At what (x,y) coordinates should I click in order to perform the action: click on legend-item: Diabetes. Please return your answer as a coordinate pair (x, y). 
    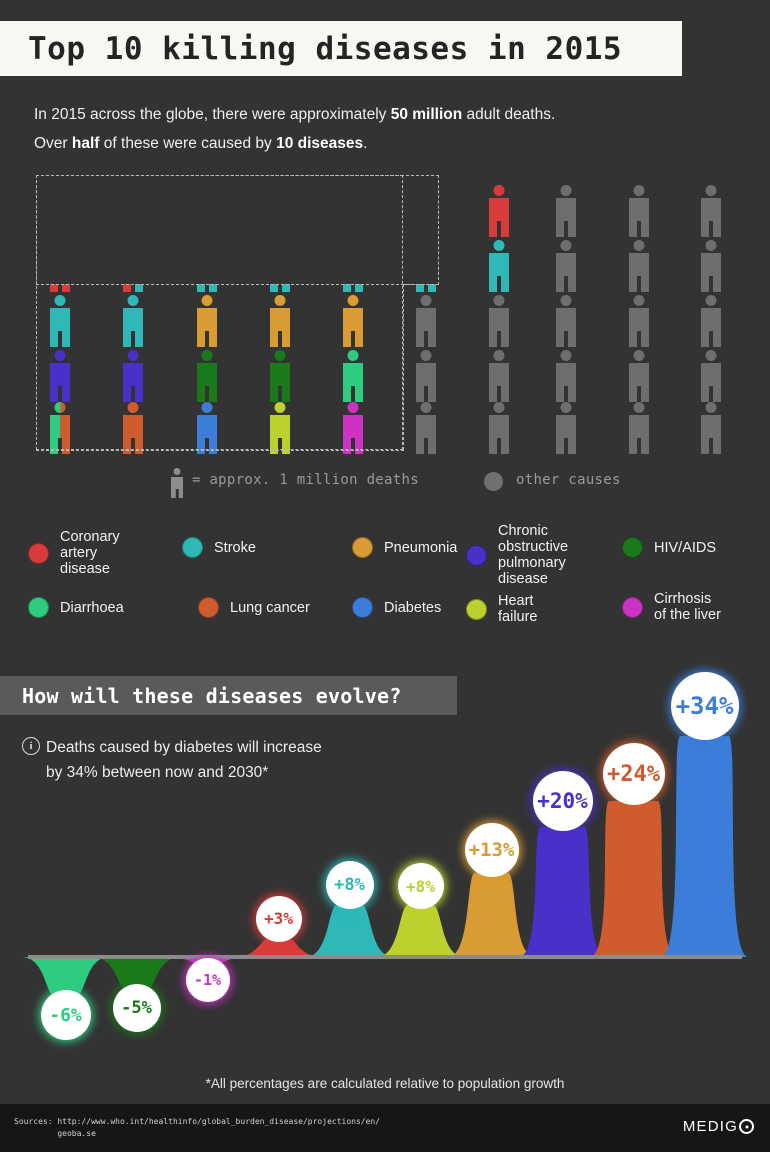
    Looking at the image, I should click on (396, 607).